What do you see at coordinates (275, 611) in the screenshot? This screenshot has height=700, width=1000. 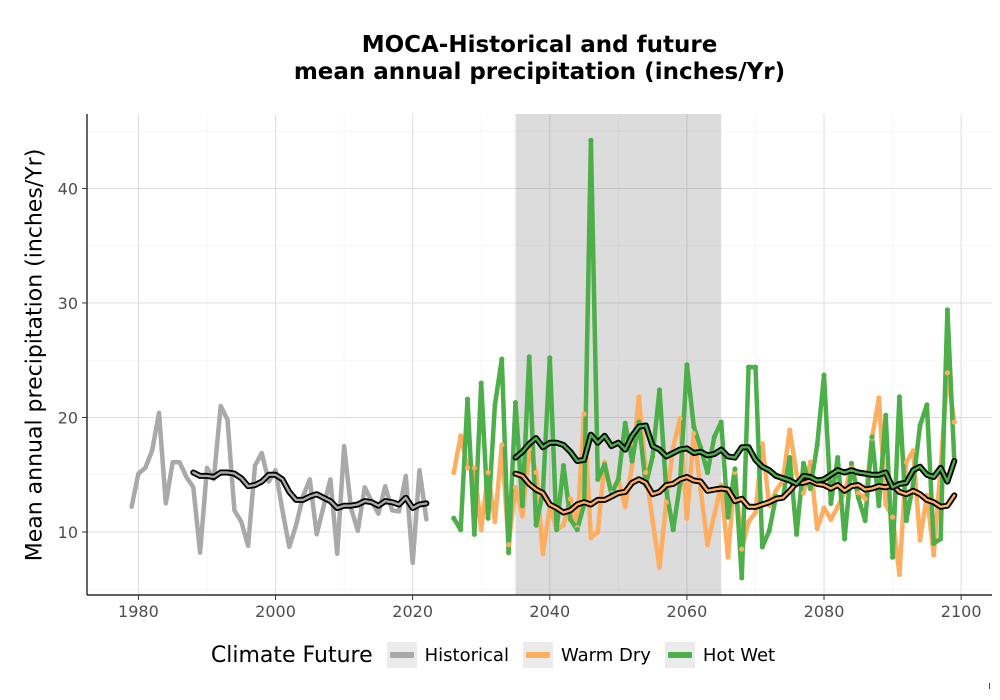 I see `x-tick-label-2000: 2000` at bounding box center [275, 611].